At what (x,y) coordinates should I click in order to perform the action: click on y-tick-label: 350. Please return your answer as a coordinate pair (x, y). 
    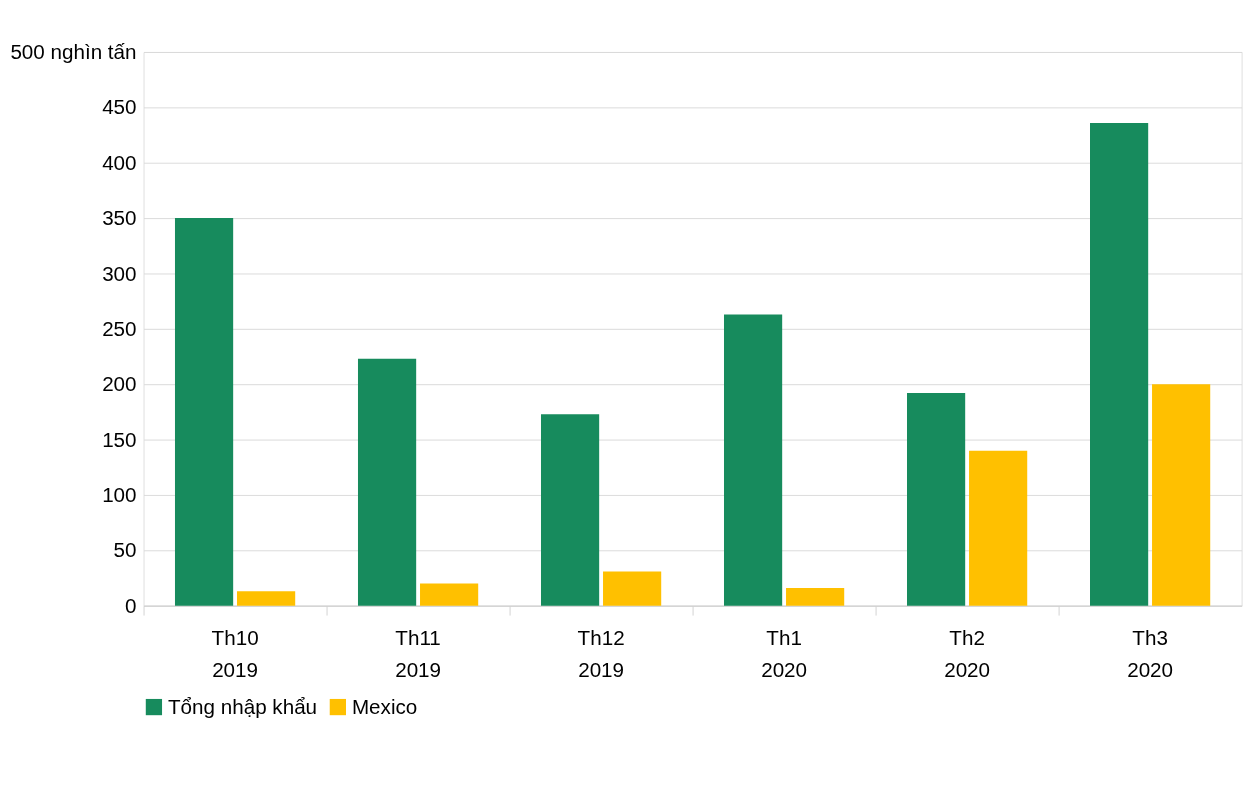
    Looking at the image, I should click on (119, 218).